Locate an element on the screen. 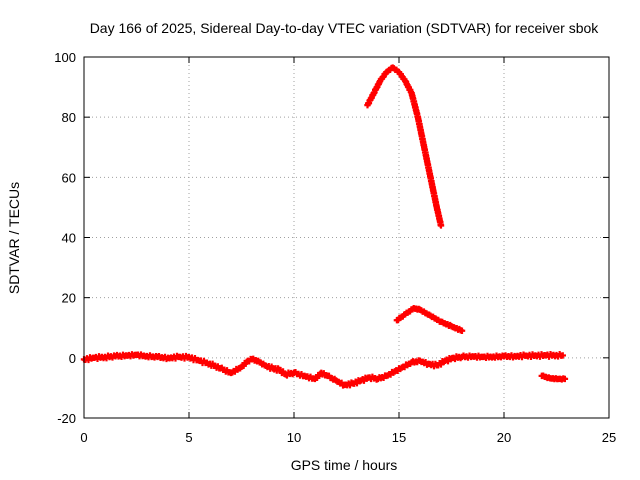 The image size is (640, 480). y-tick-label: 80 is located at coordinates (69, 117).